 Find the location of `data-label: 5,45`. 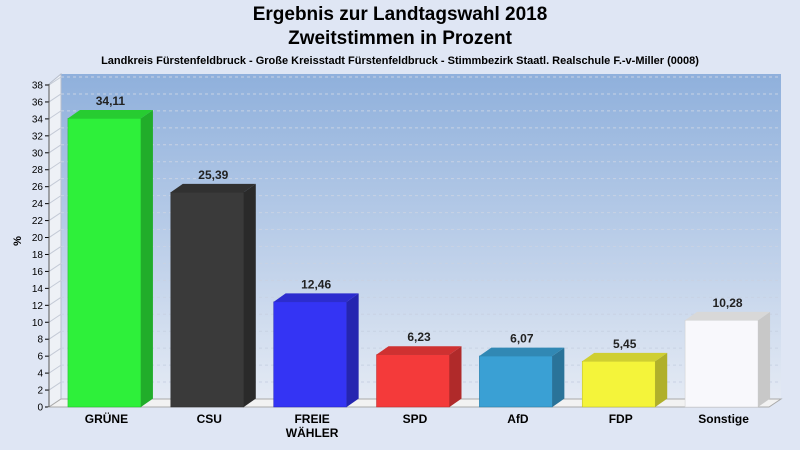

data-label: 5,45 is located at coordinates (625, 344).